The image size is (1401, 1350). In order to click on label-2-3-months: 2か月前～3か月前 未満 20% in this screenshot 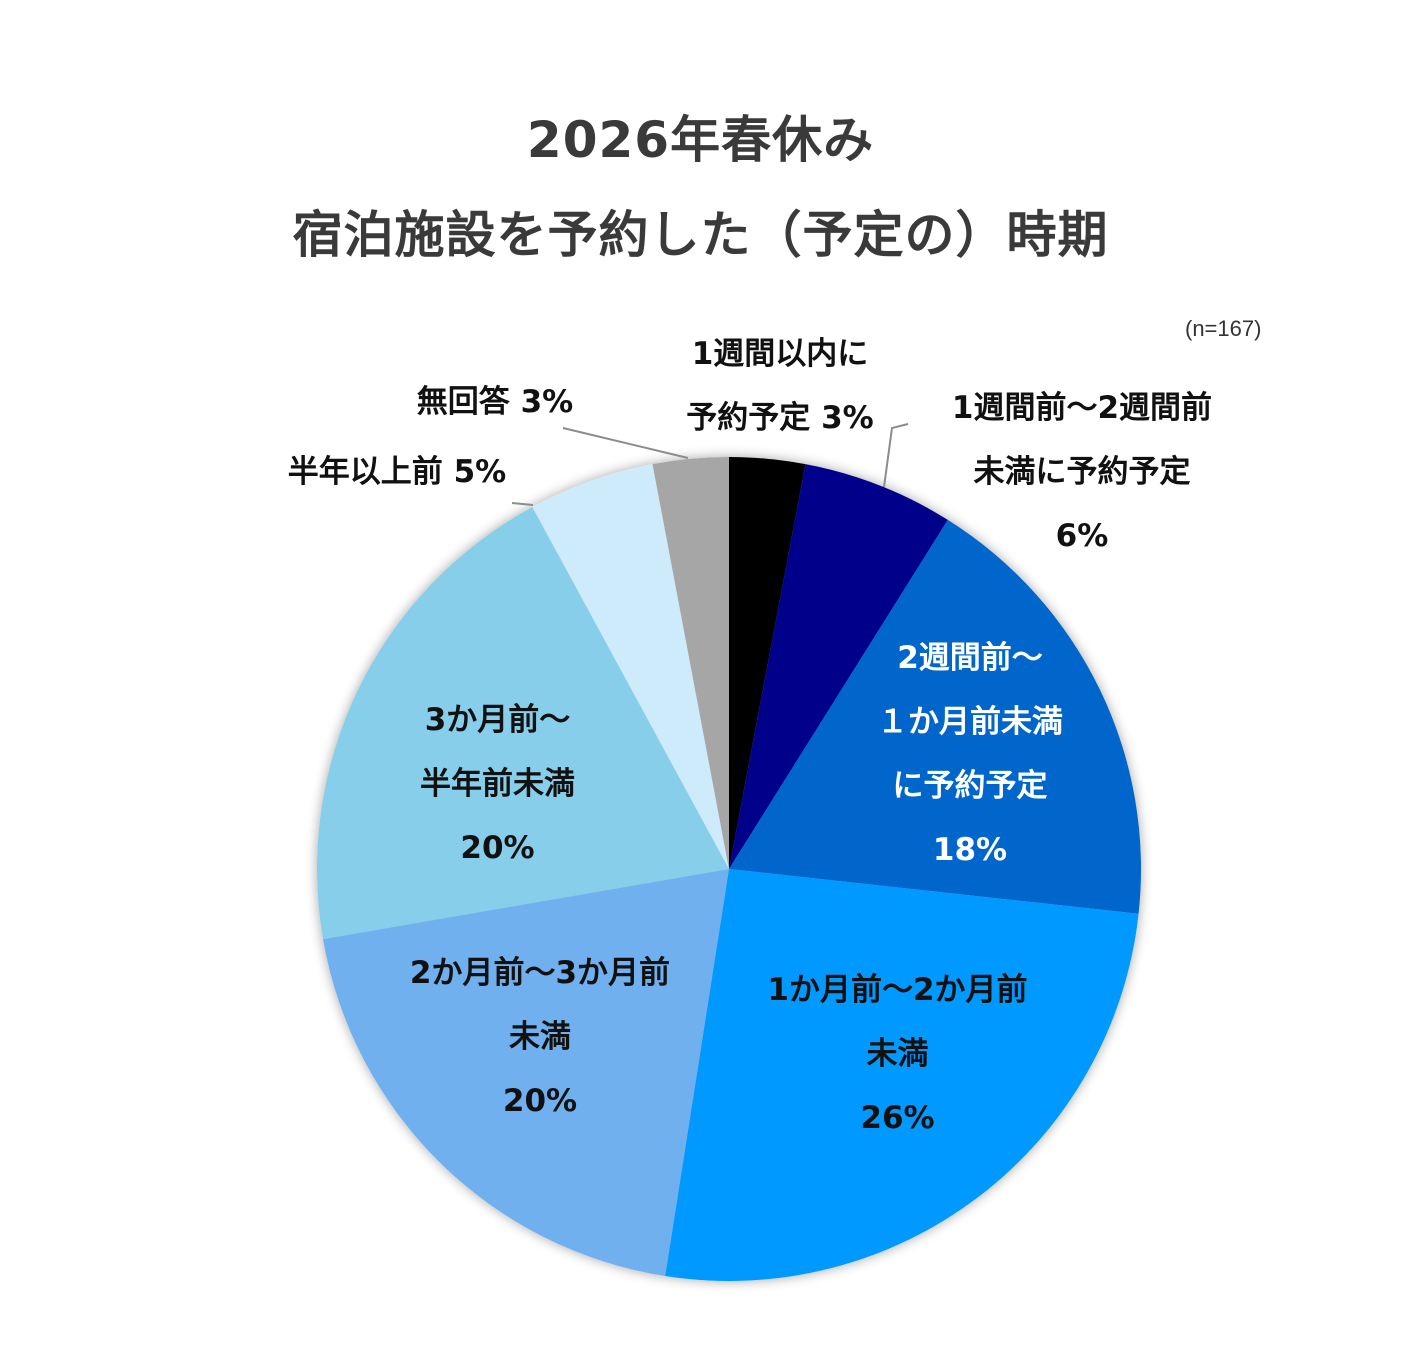, I will do `click(540, 1037)`.